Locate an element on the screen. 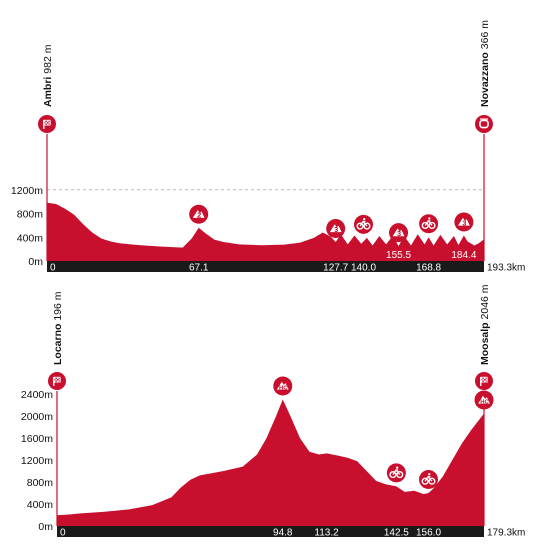 Image resolution: width=540 pixels, height=550 pixels. x-tick-label: 127.7 is located at coordinates (335, 268).